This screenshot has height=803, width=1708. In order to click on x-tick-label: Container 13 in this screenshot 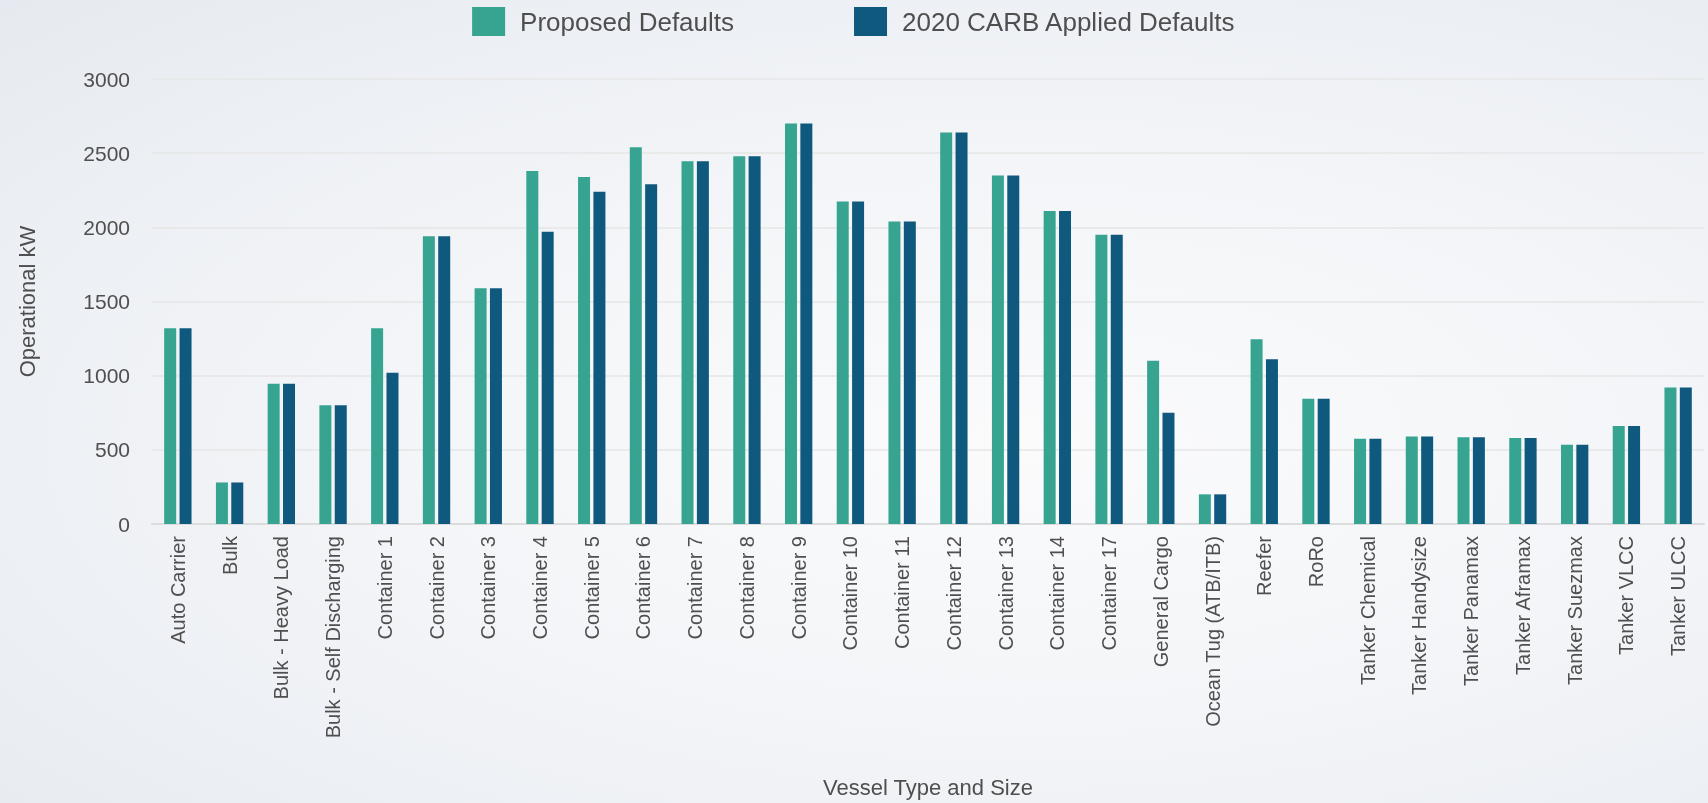, I will do `click(1005, 593)`.